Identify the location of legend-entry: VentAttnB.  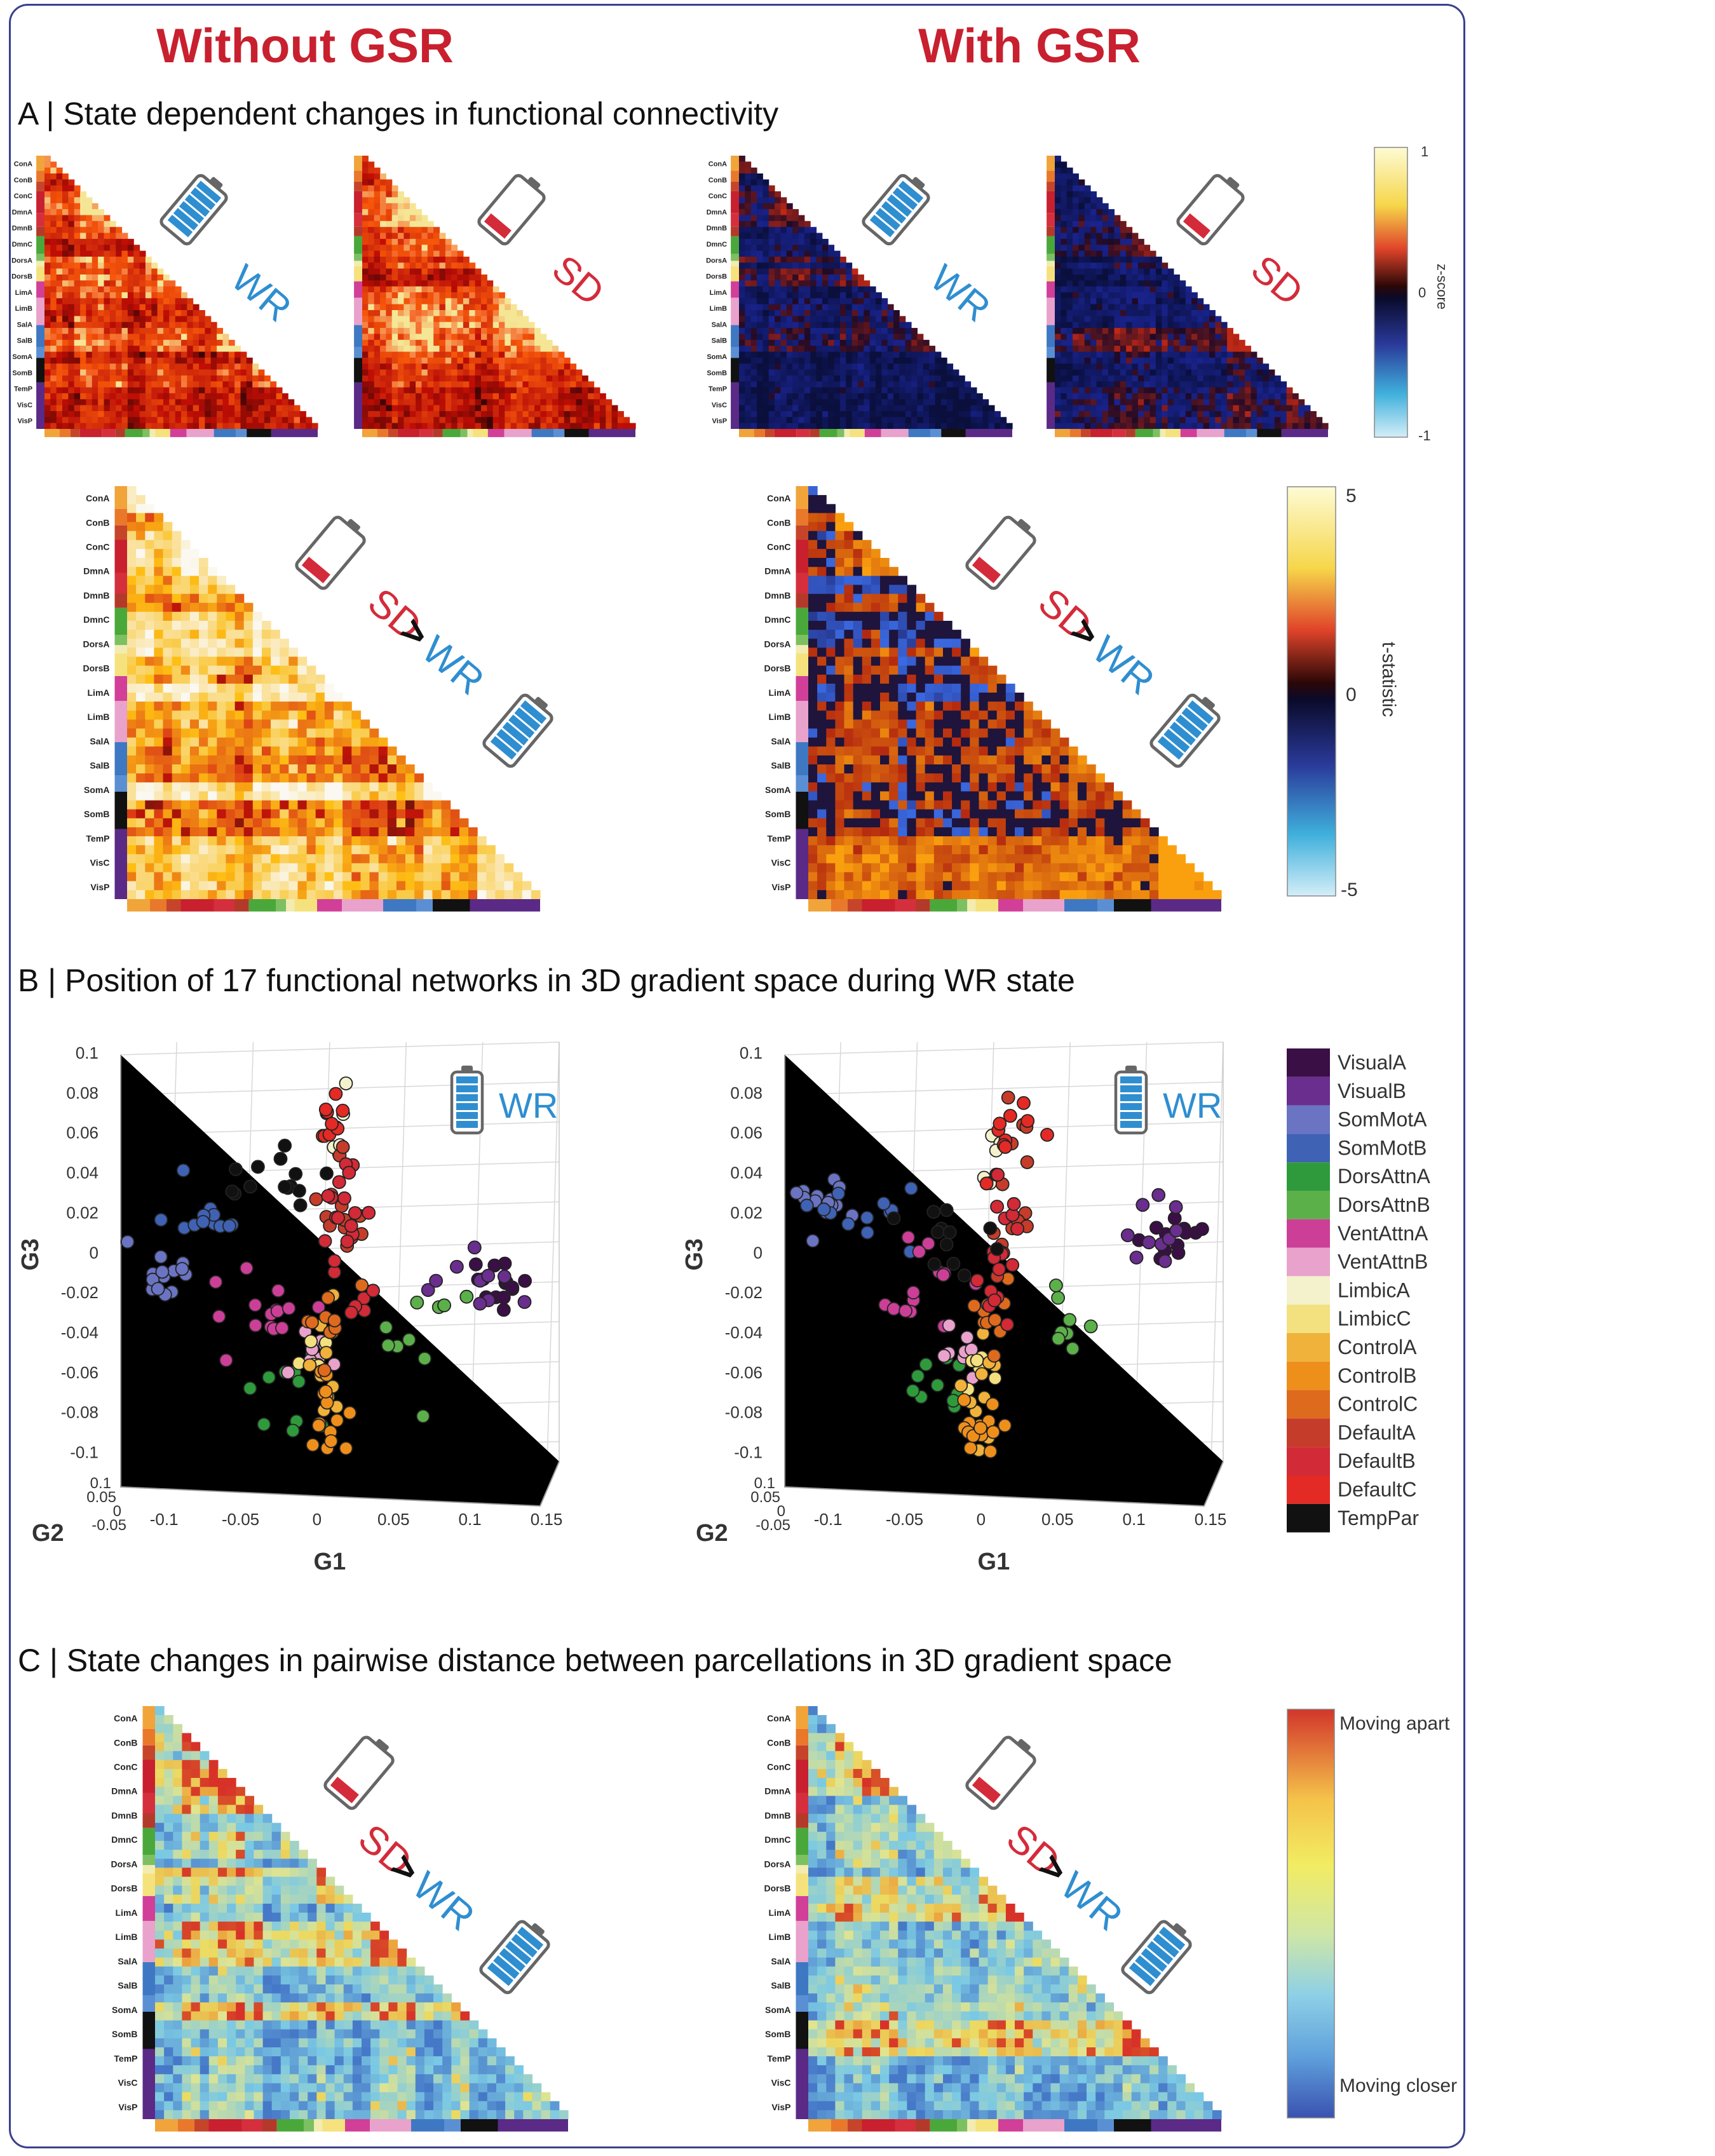
(1358, 1262).